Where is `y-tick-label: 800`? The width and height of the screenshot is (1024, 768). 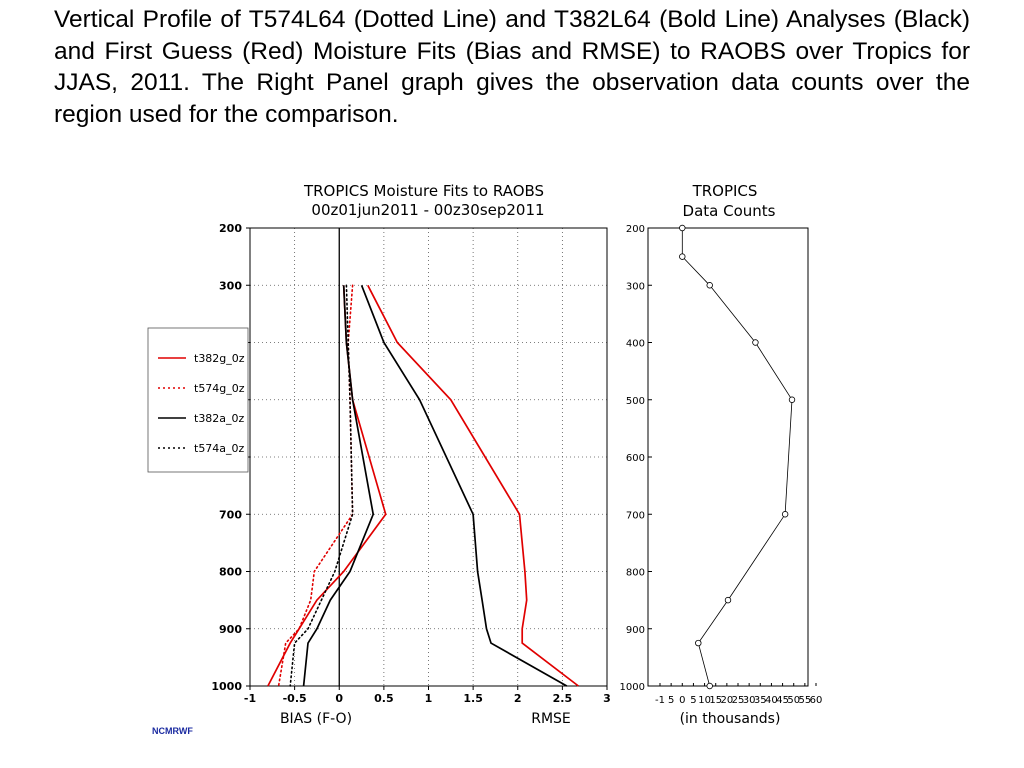
y-tick-label: 800 is located at coordinates (230, 572).